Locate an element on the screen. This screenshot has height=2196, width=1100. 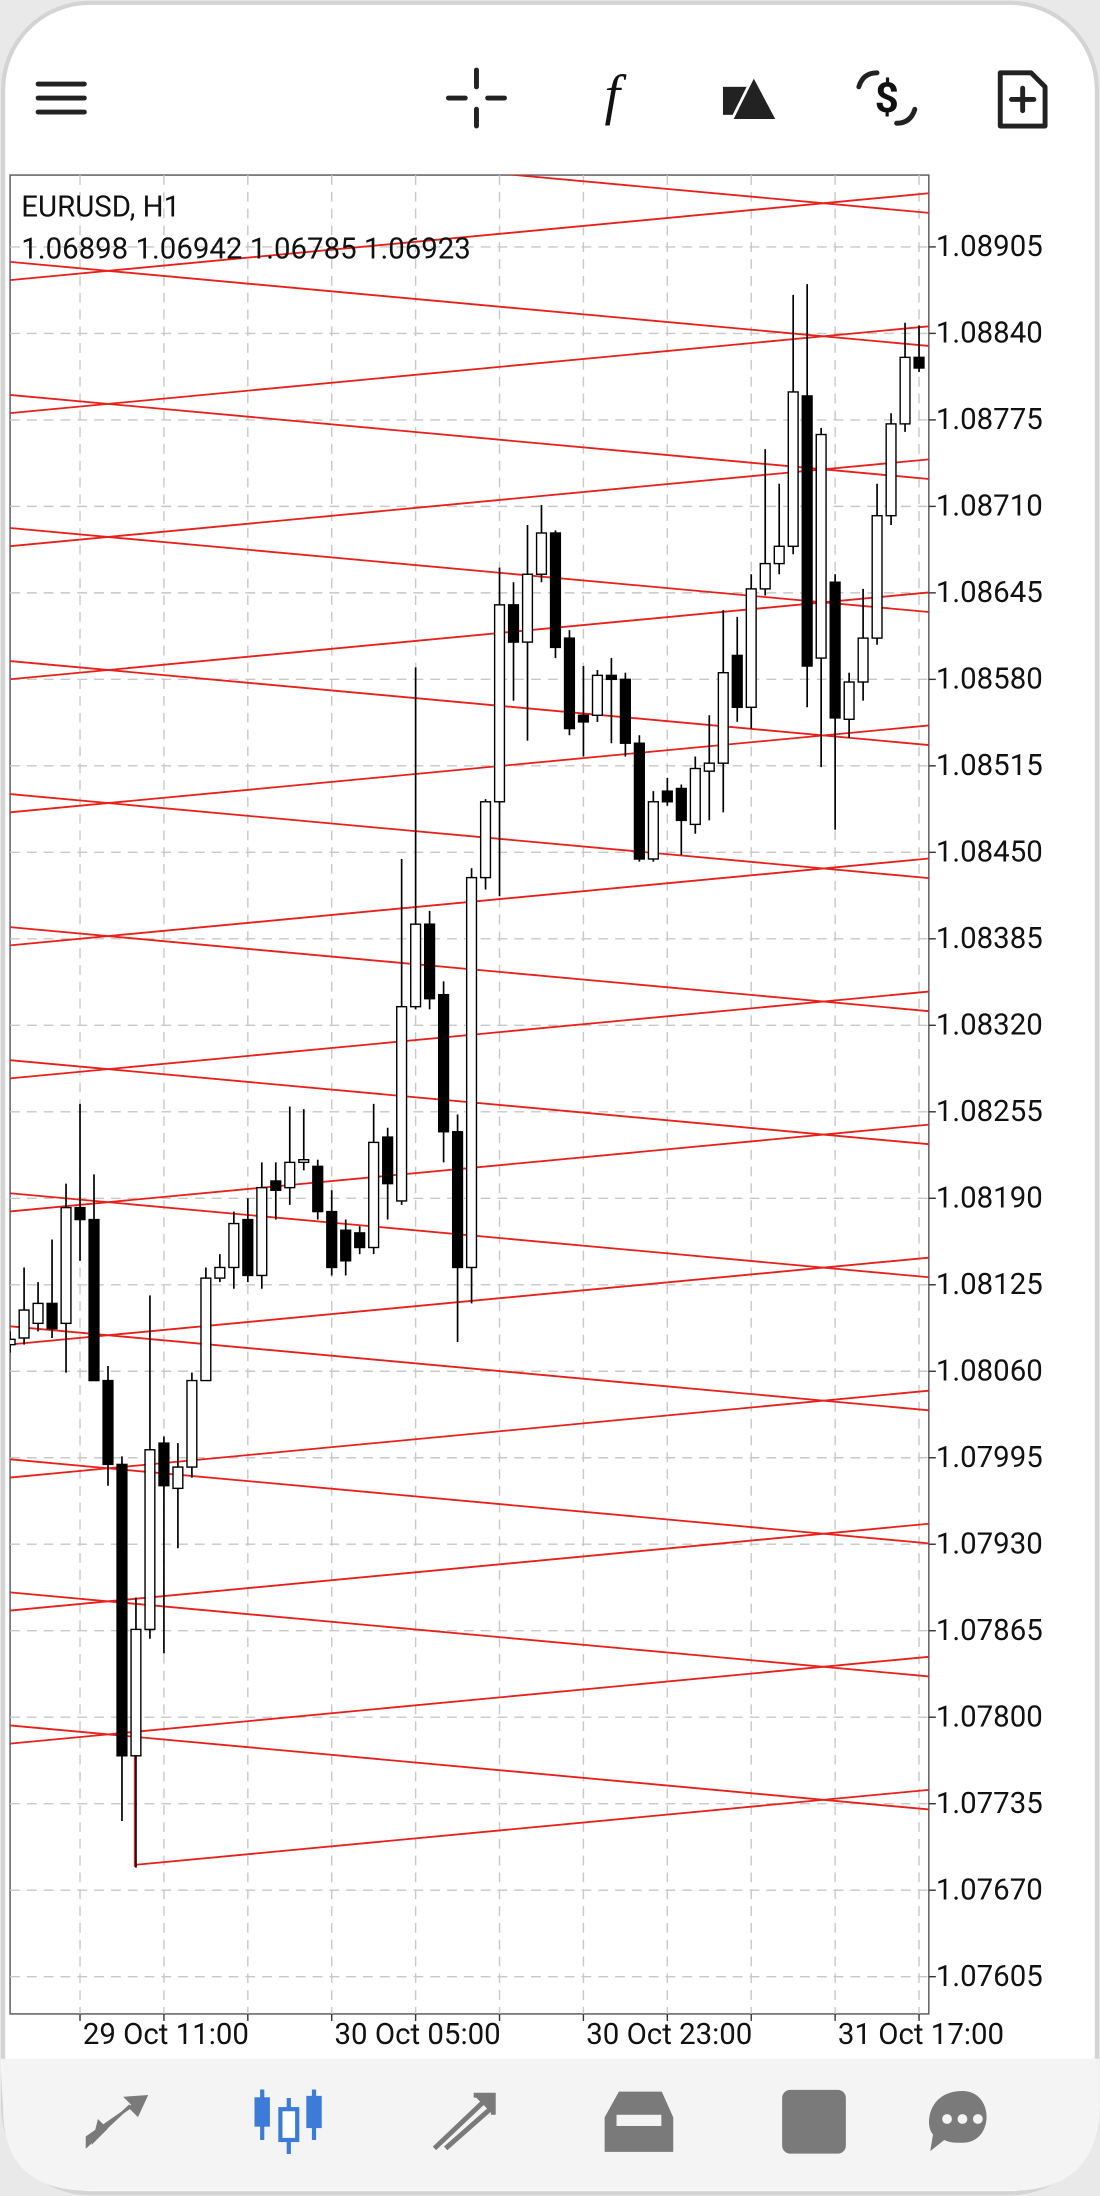
y-tick-label: 1.08450 is located at coordinates (989, 852).